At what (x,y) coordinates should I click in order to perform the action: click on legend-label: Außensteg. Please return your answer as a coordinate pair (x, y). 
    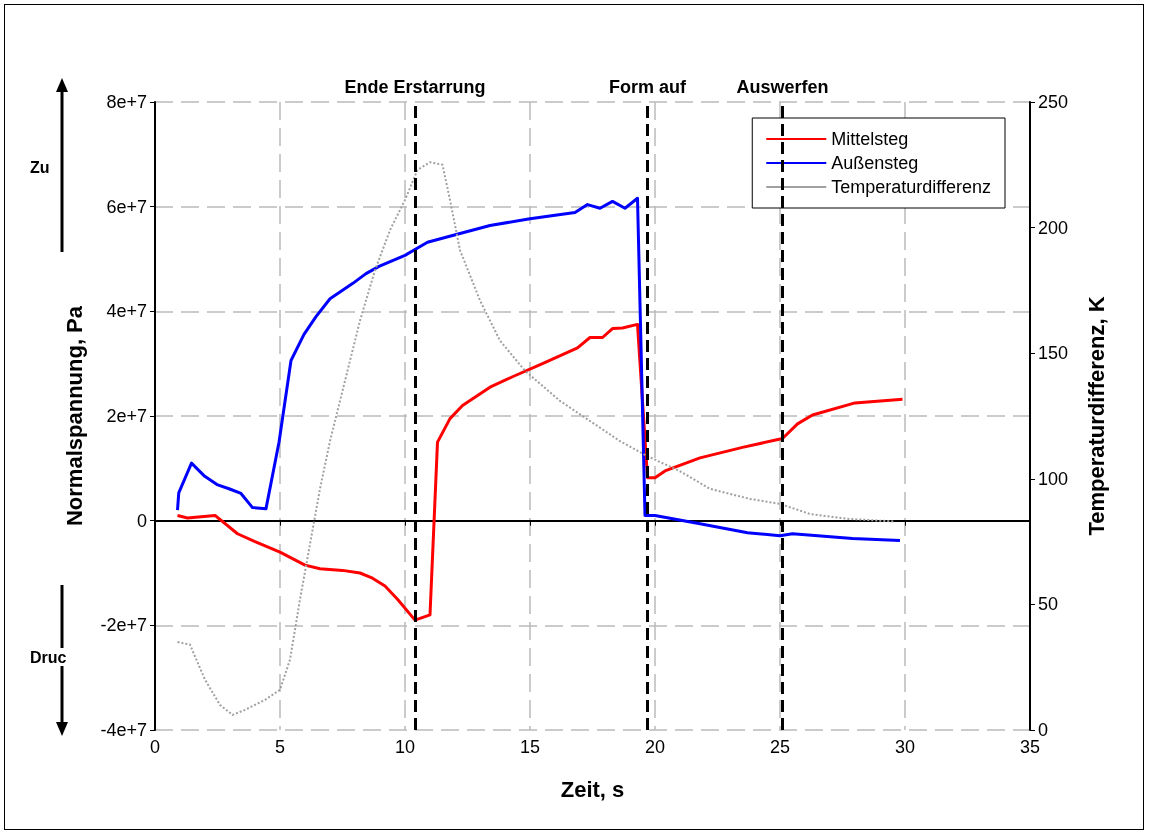
    Looking at the image, I should click on (875, 163).